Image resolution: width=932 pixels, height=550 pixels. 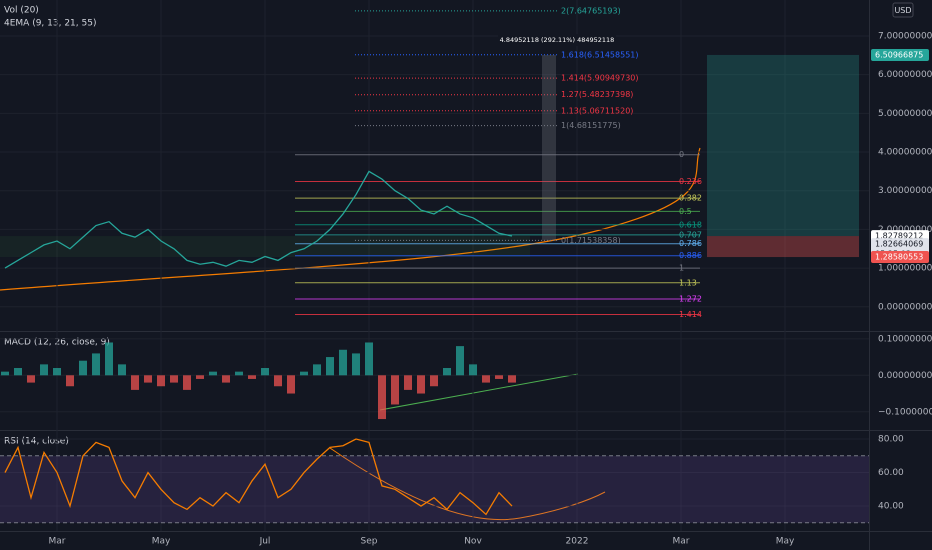 What do you see at coordinates (369, 542) in the screenshot?
I see `x-tick-label: Sep` at bounding box center [369, 542].